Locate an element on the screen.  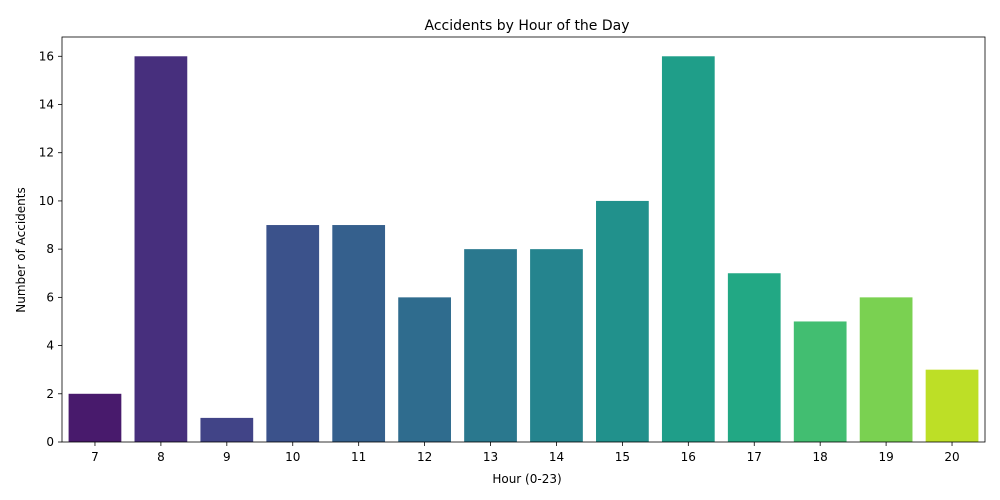
y-tick-label: 12 is located at coordinates (46, 153).